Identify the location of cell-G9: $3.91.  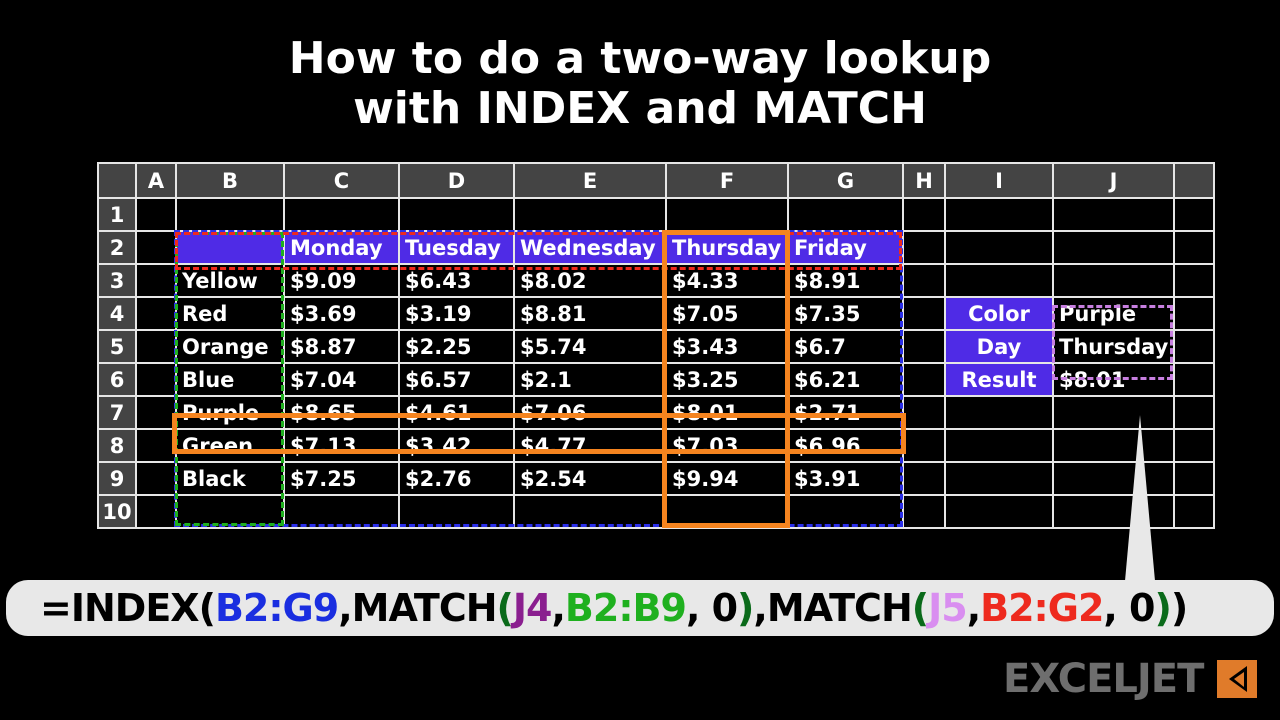
(845, 478).